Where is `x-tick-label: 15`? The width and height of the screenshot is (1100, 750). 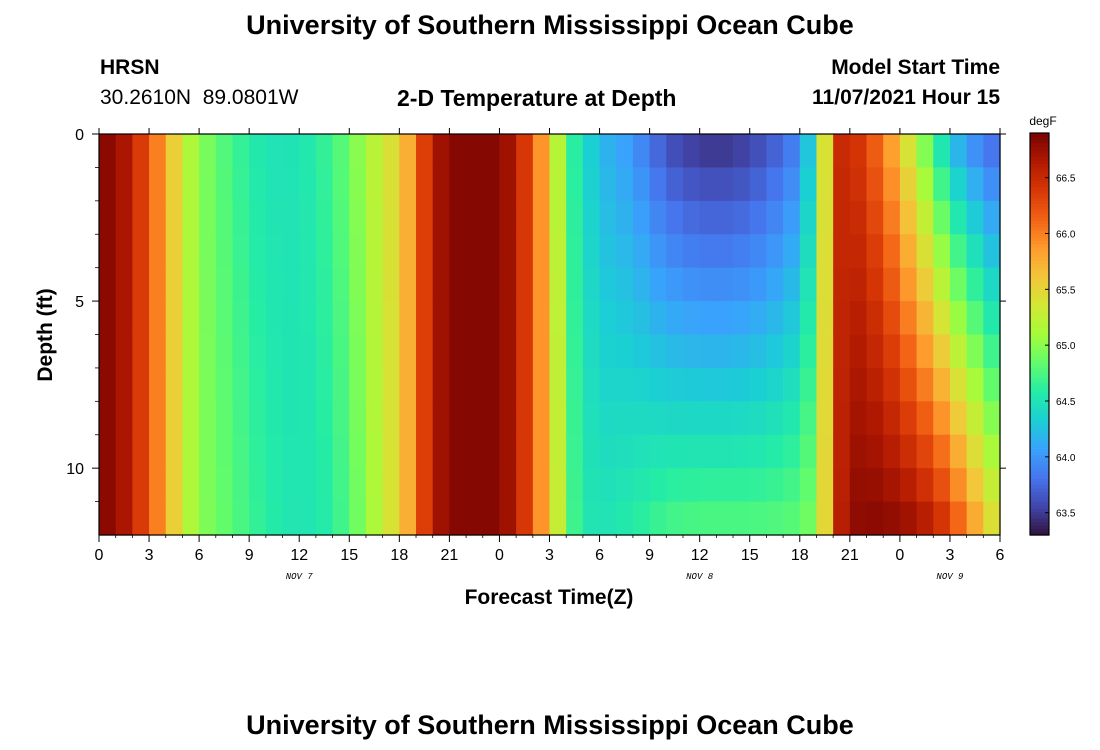
x-tick-label: 15 is located at coordinates (750, 555).